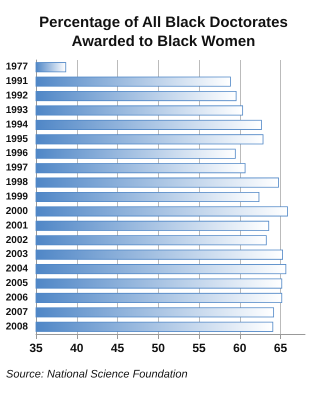  I want to click on y-tick-label: 1994, so click(17, 124).